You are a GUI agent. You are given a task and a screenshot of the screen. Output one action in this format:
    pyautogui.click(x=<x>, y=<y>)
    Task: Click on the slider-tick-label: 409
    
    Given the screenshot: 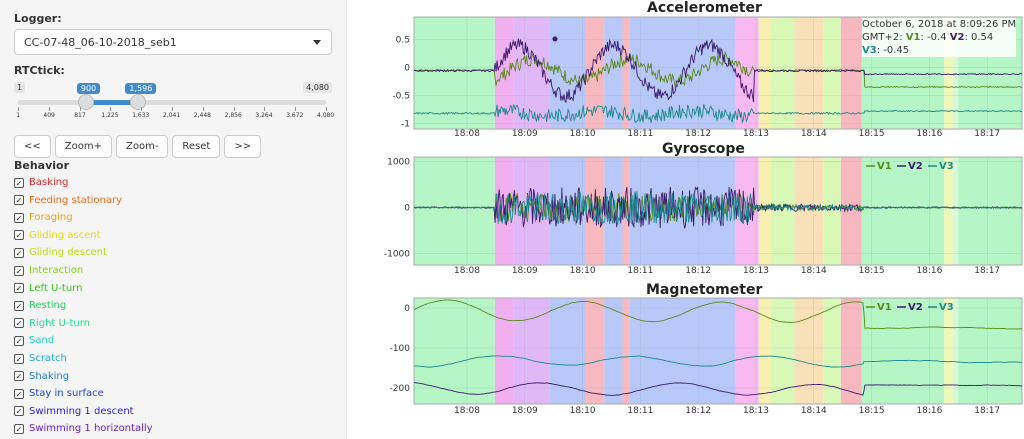 What is the action you would take?
    pyautogui.click(x=49, y=115)
    